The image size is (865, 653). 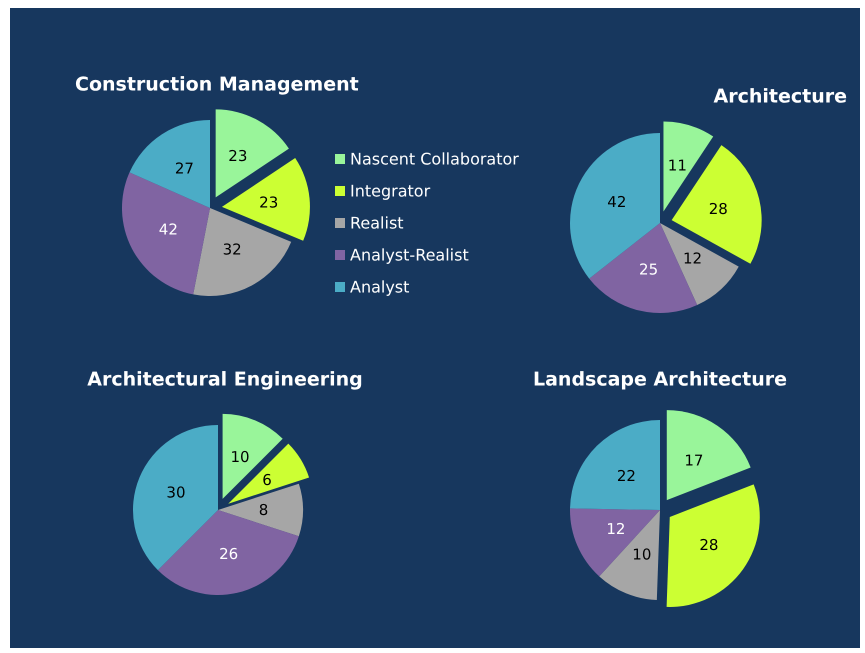 What do you see at coordinates (217, 85) in the screenshot?
I see `chart-title: Construction Management` at bounding box center [217, 85].